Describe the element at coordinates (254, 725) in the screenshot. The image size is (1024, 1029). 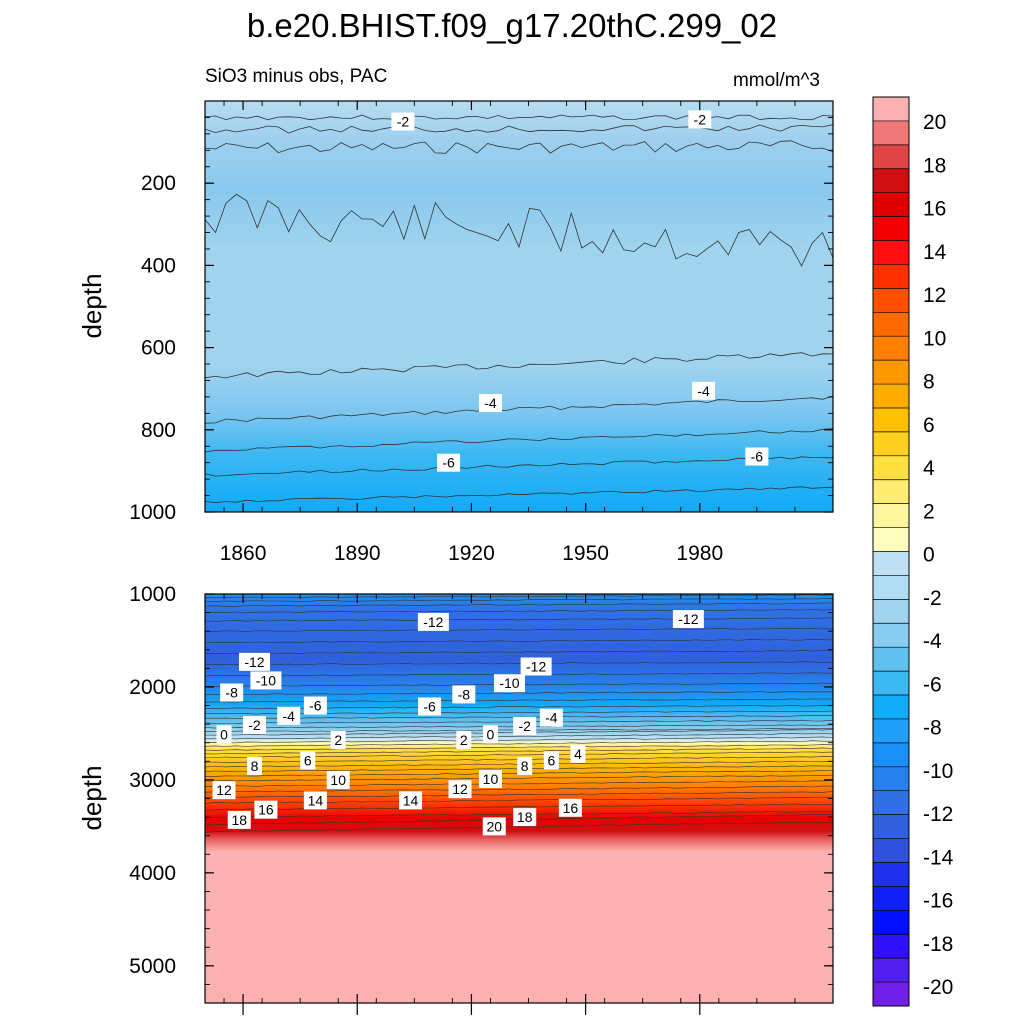
I see `contour-label: -2` at that location.